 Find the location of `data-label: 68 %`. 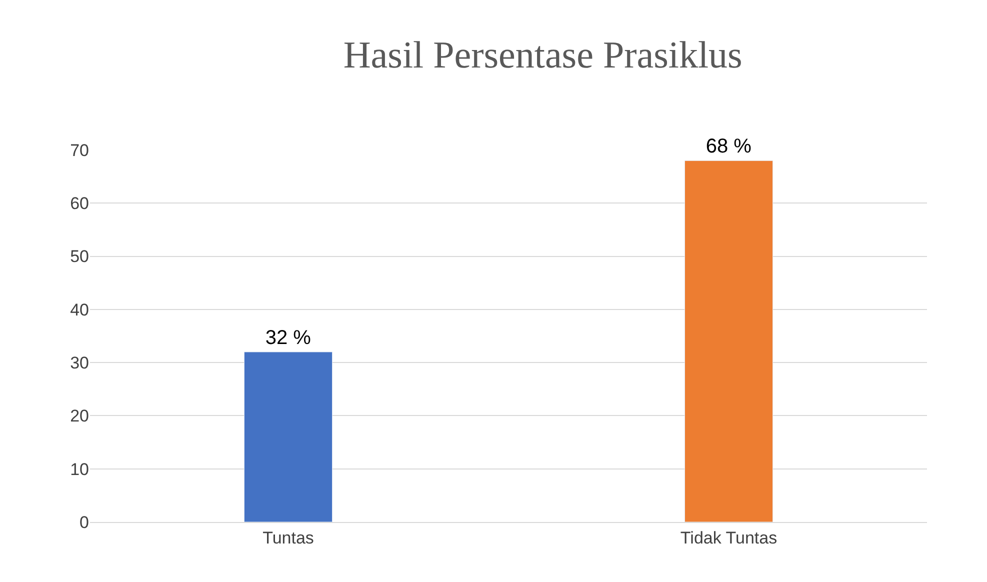

data-label: 68 % is located at coordinates (729, 147).